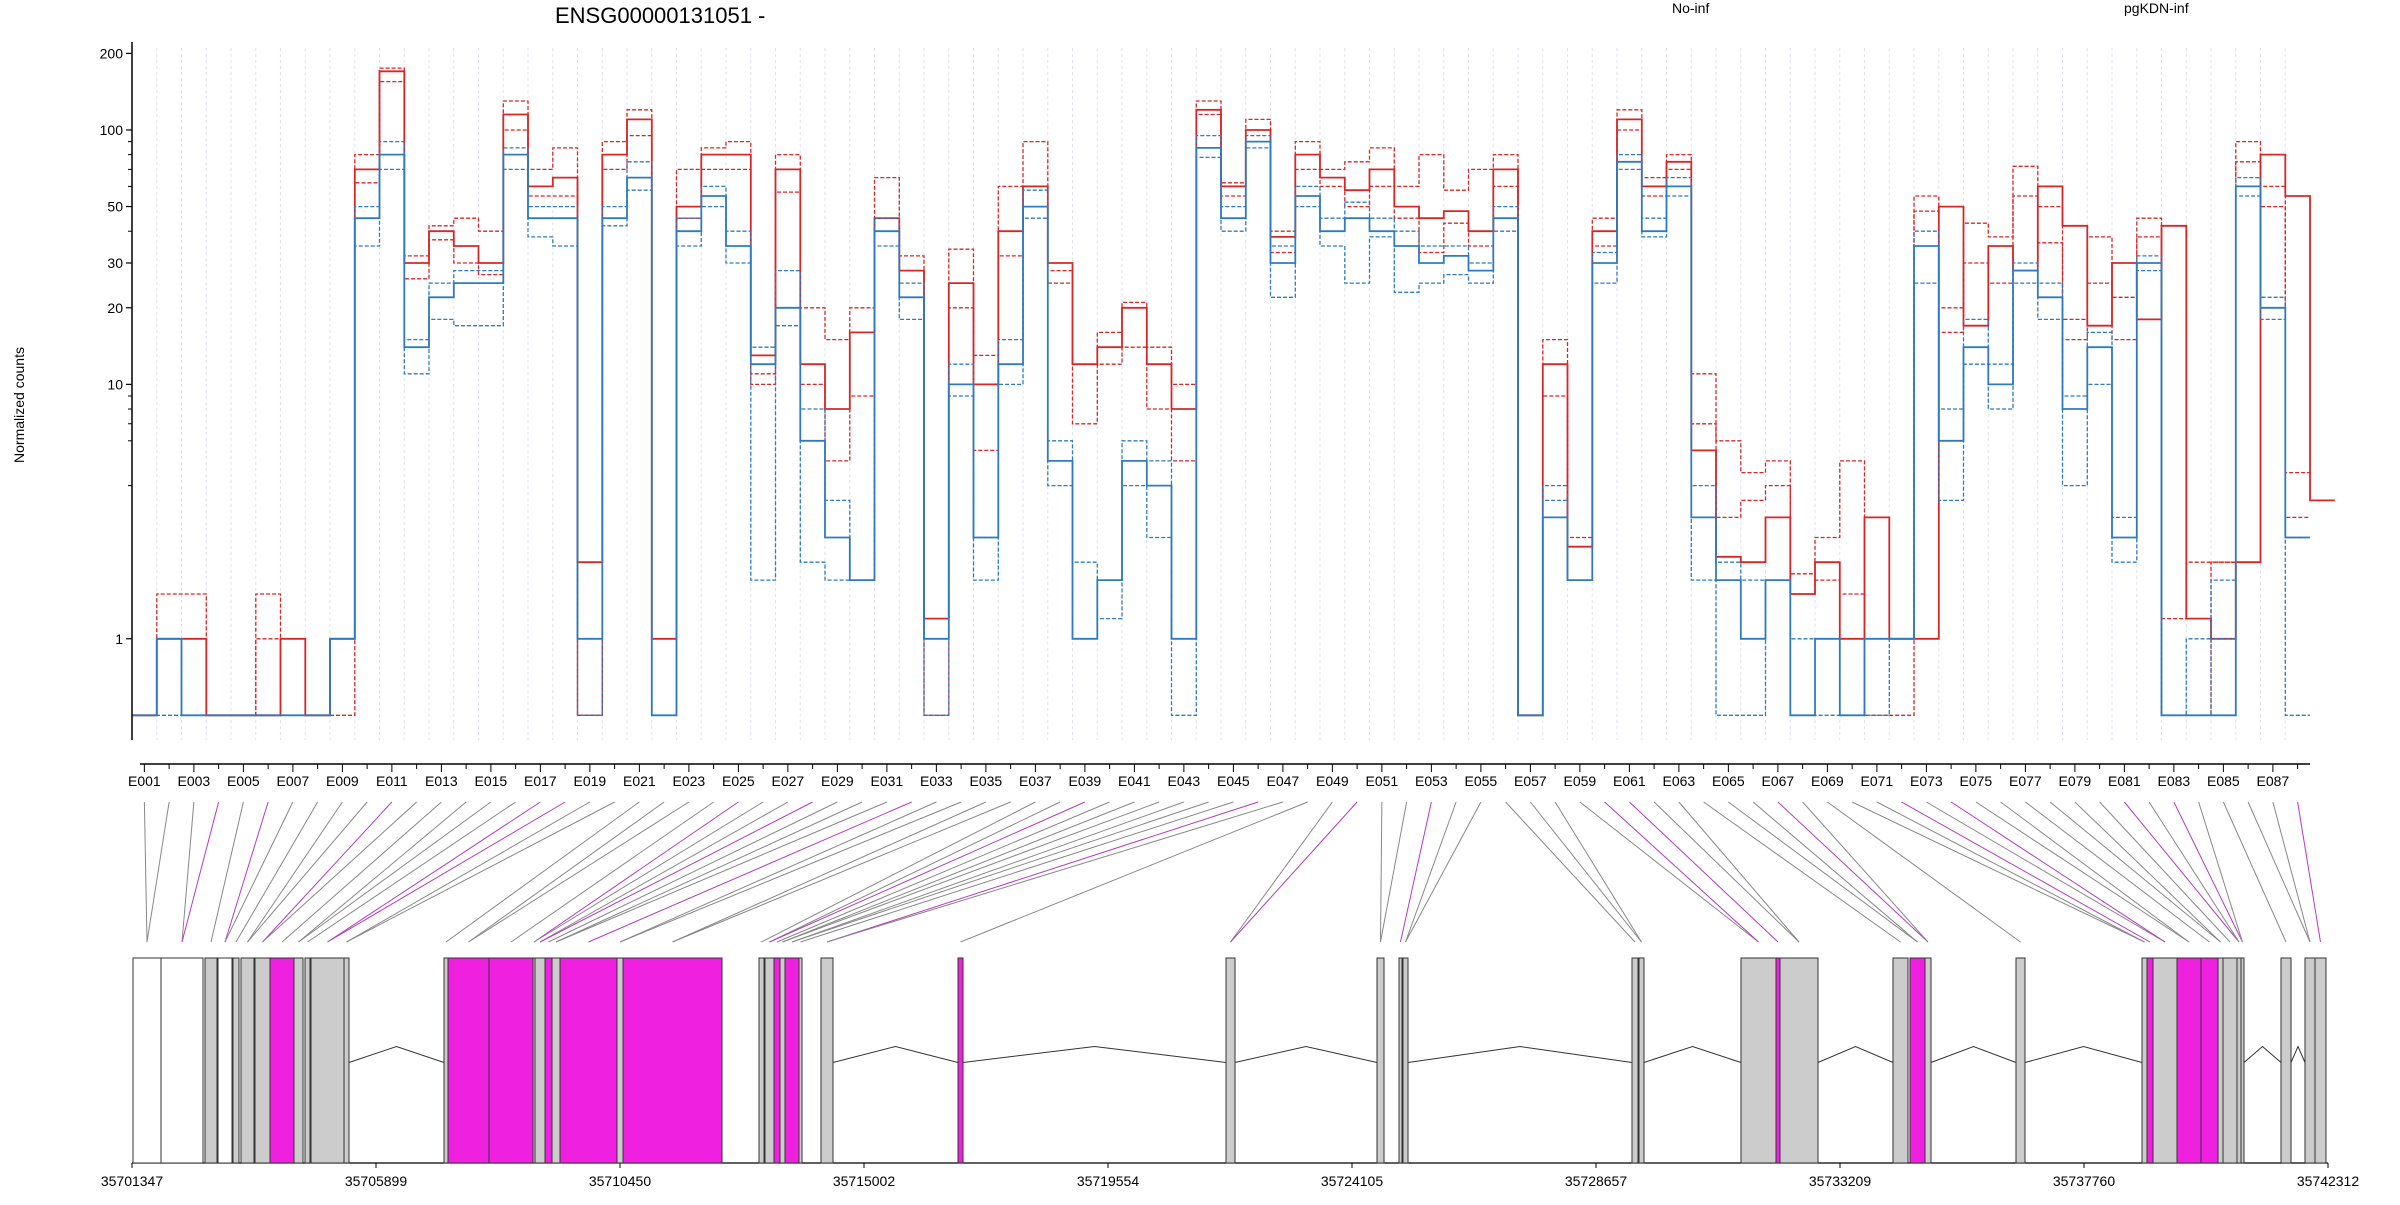 The width and height of the screenshot is (2400, 1205). Describe the element at coordinates (115, 308) in the screenshot. I see `y-tick-label: 20` at that location.